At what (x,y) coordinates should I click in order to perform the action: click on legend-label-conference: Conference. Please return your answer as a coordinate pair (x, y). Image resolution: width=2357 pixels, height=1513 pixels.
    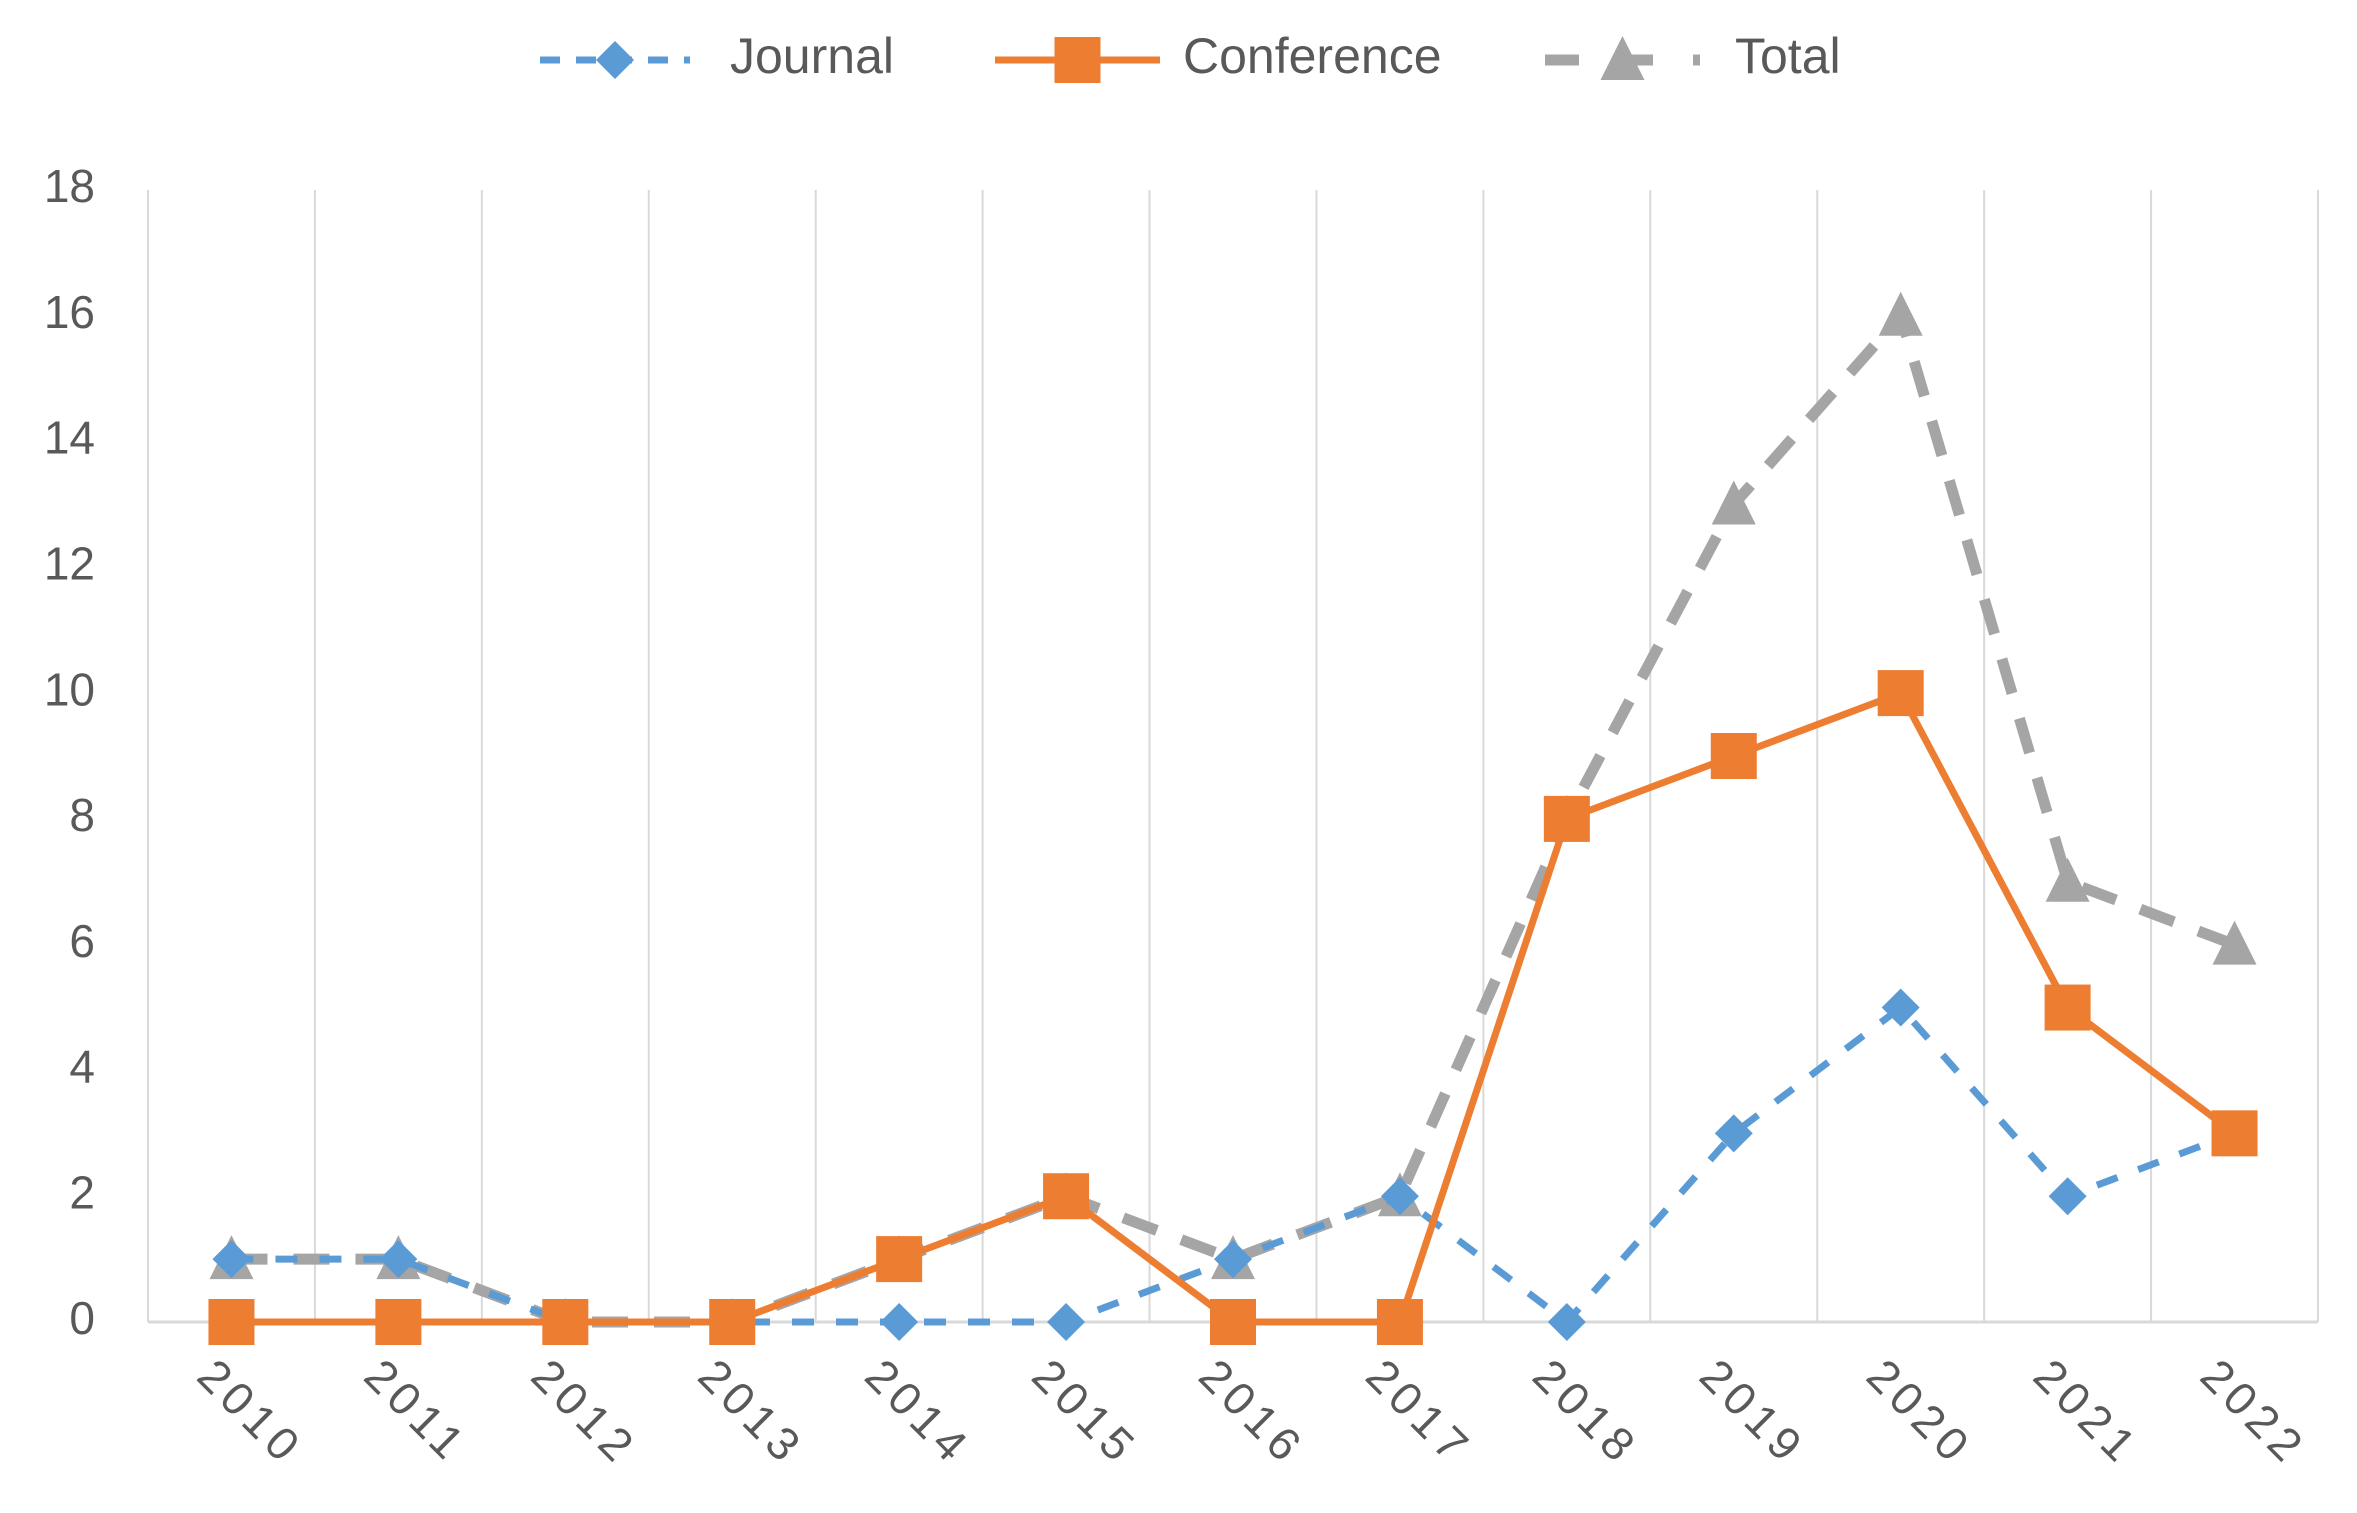
    Looking at the image, I should click on (1312, 56).